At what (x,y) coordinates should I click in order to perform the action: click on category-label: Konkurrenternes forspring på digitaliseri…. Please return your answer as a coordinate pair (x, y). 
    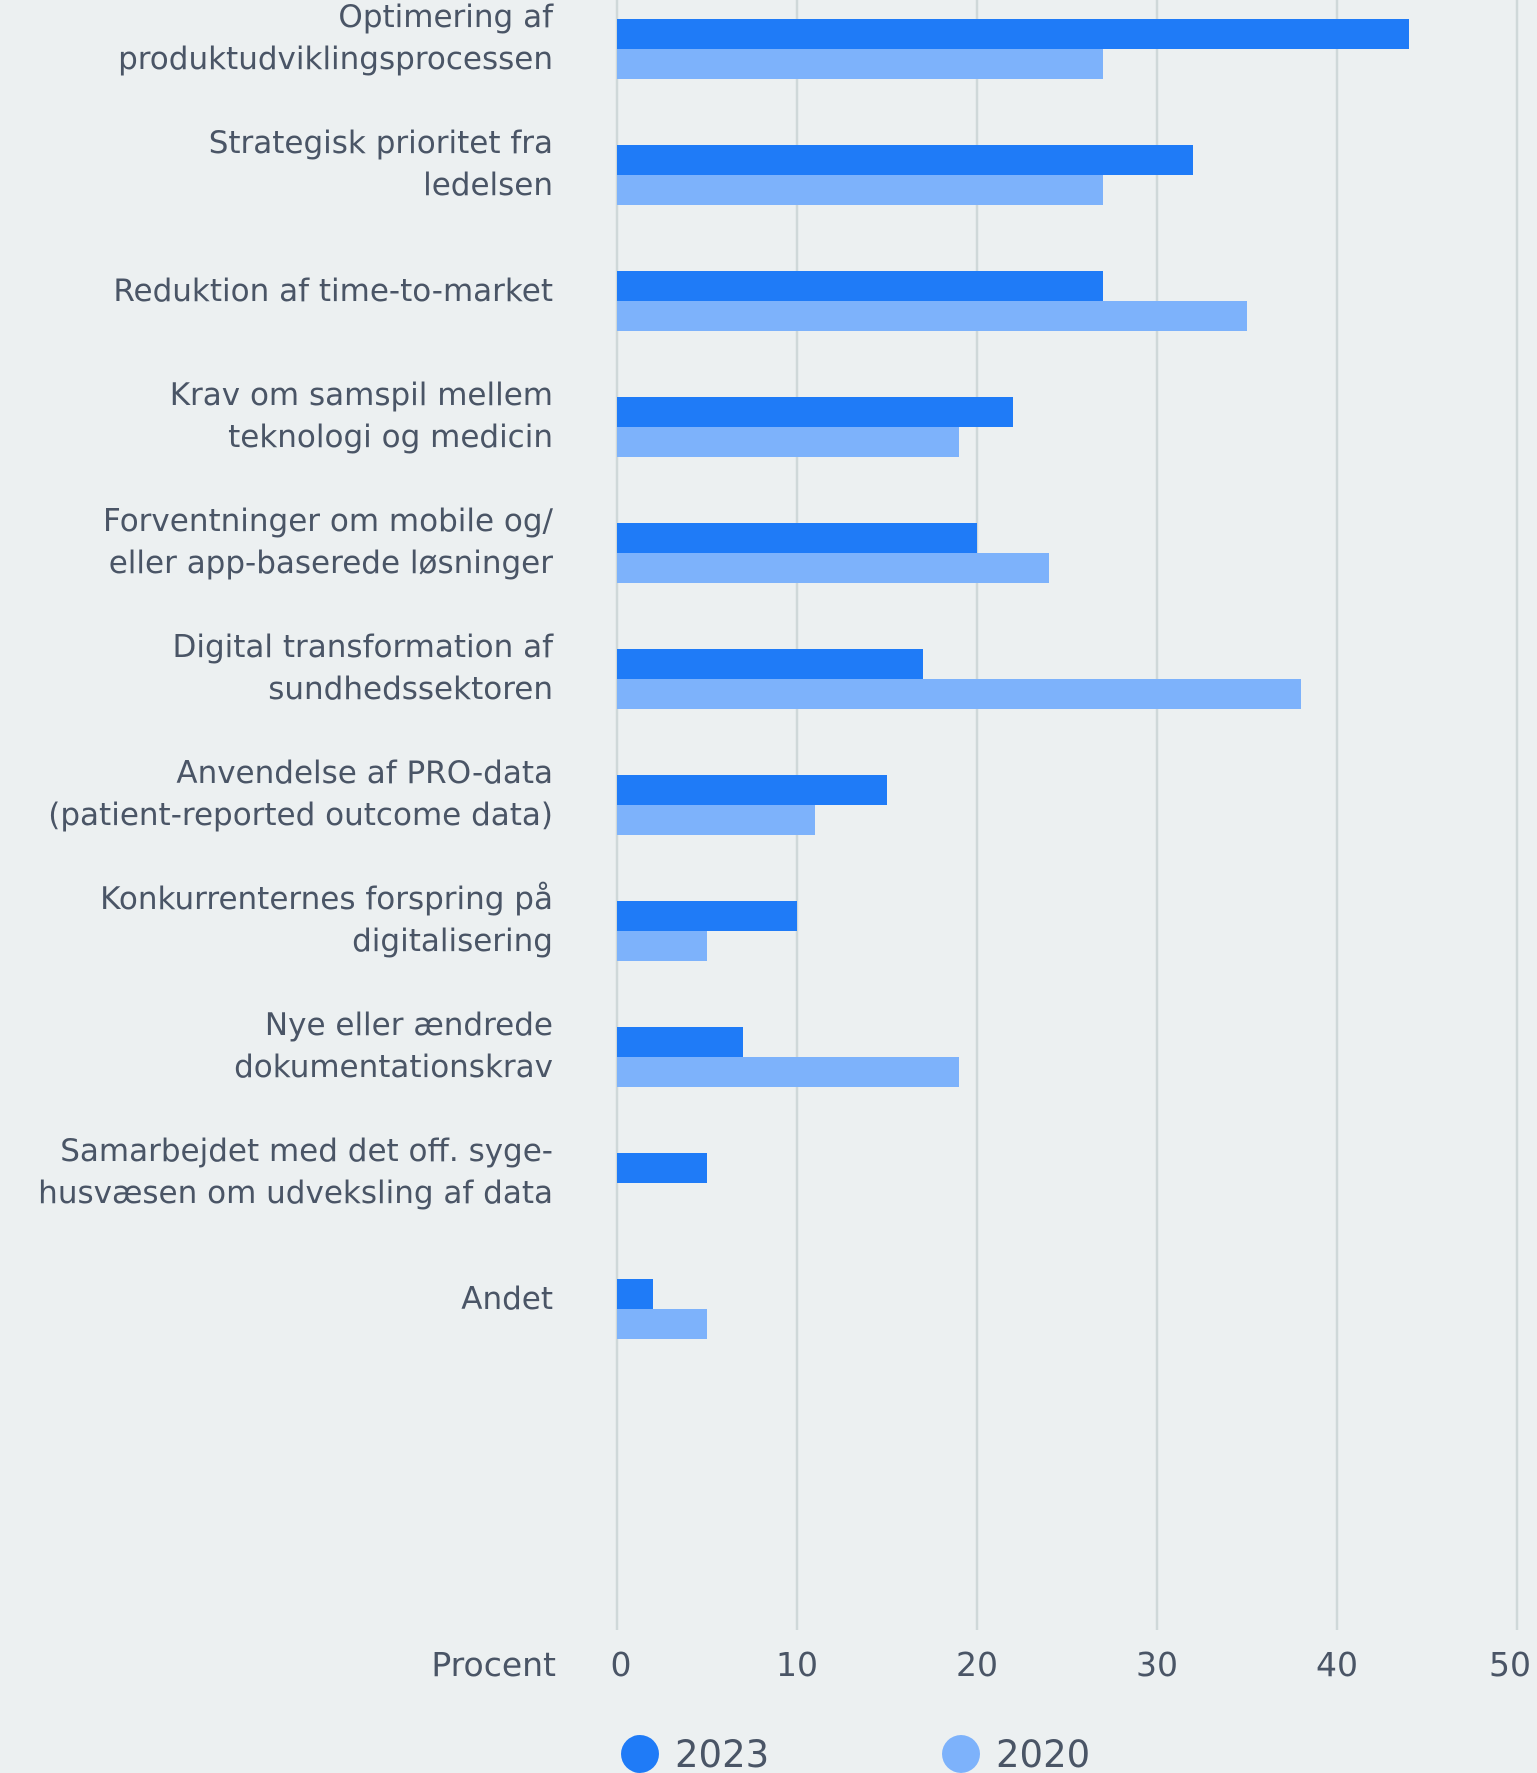
    Looking at the image, I should click on (326, 920).